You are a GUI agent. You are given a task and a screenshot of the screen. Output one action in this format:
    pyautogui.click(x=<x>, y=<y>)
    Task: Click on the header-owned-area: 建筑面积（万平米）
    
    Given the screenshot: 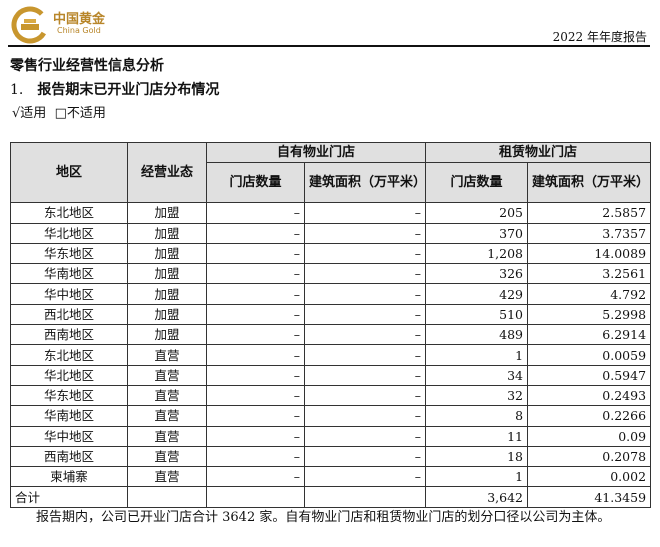 What is the action you would take?
    pyautogui.click(x=365, y=183)
    